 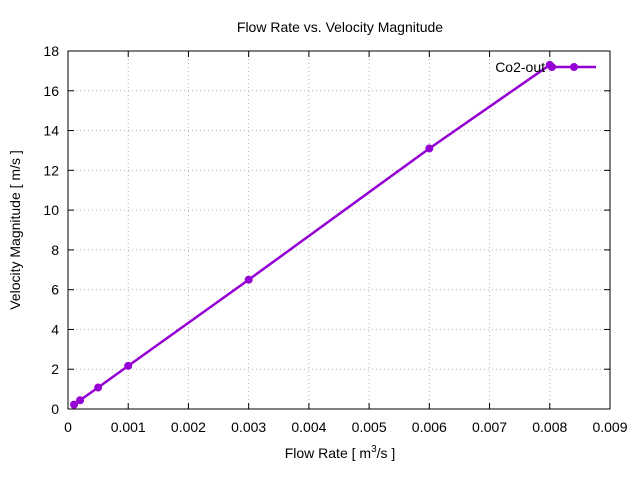 What do you see at coordinates (328, 453) in the screenshot?
I see `x-axis-title-text: Flow Rate [ m` at bounding box center [328, 453].